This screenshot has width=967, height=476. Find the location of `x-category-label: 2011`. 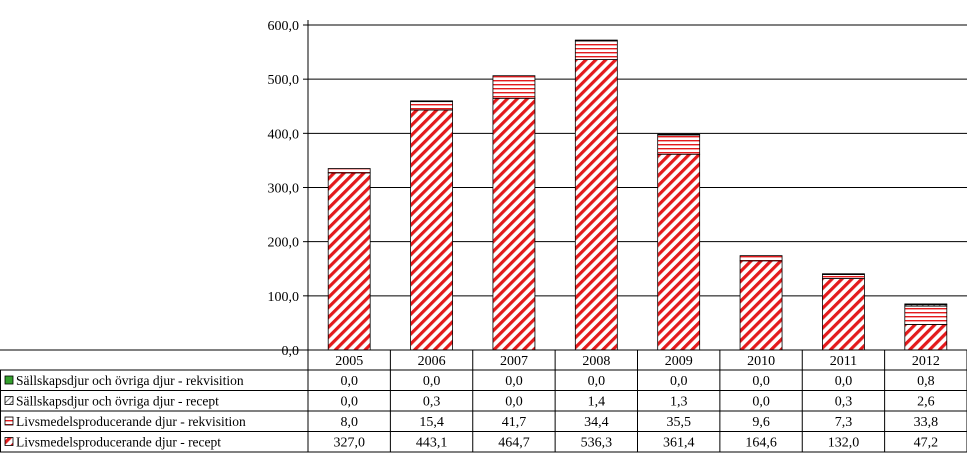

x-category-label: 2011 is located at coordinates (843, 361).